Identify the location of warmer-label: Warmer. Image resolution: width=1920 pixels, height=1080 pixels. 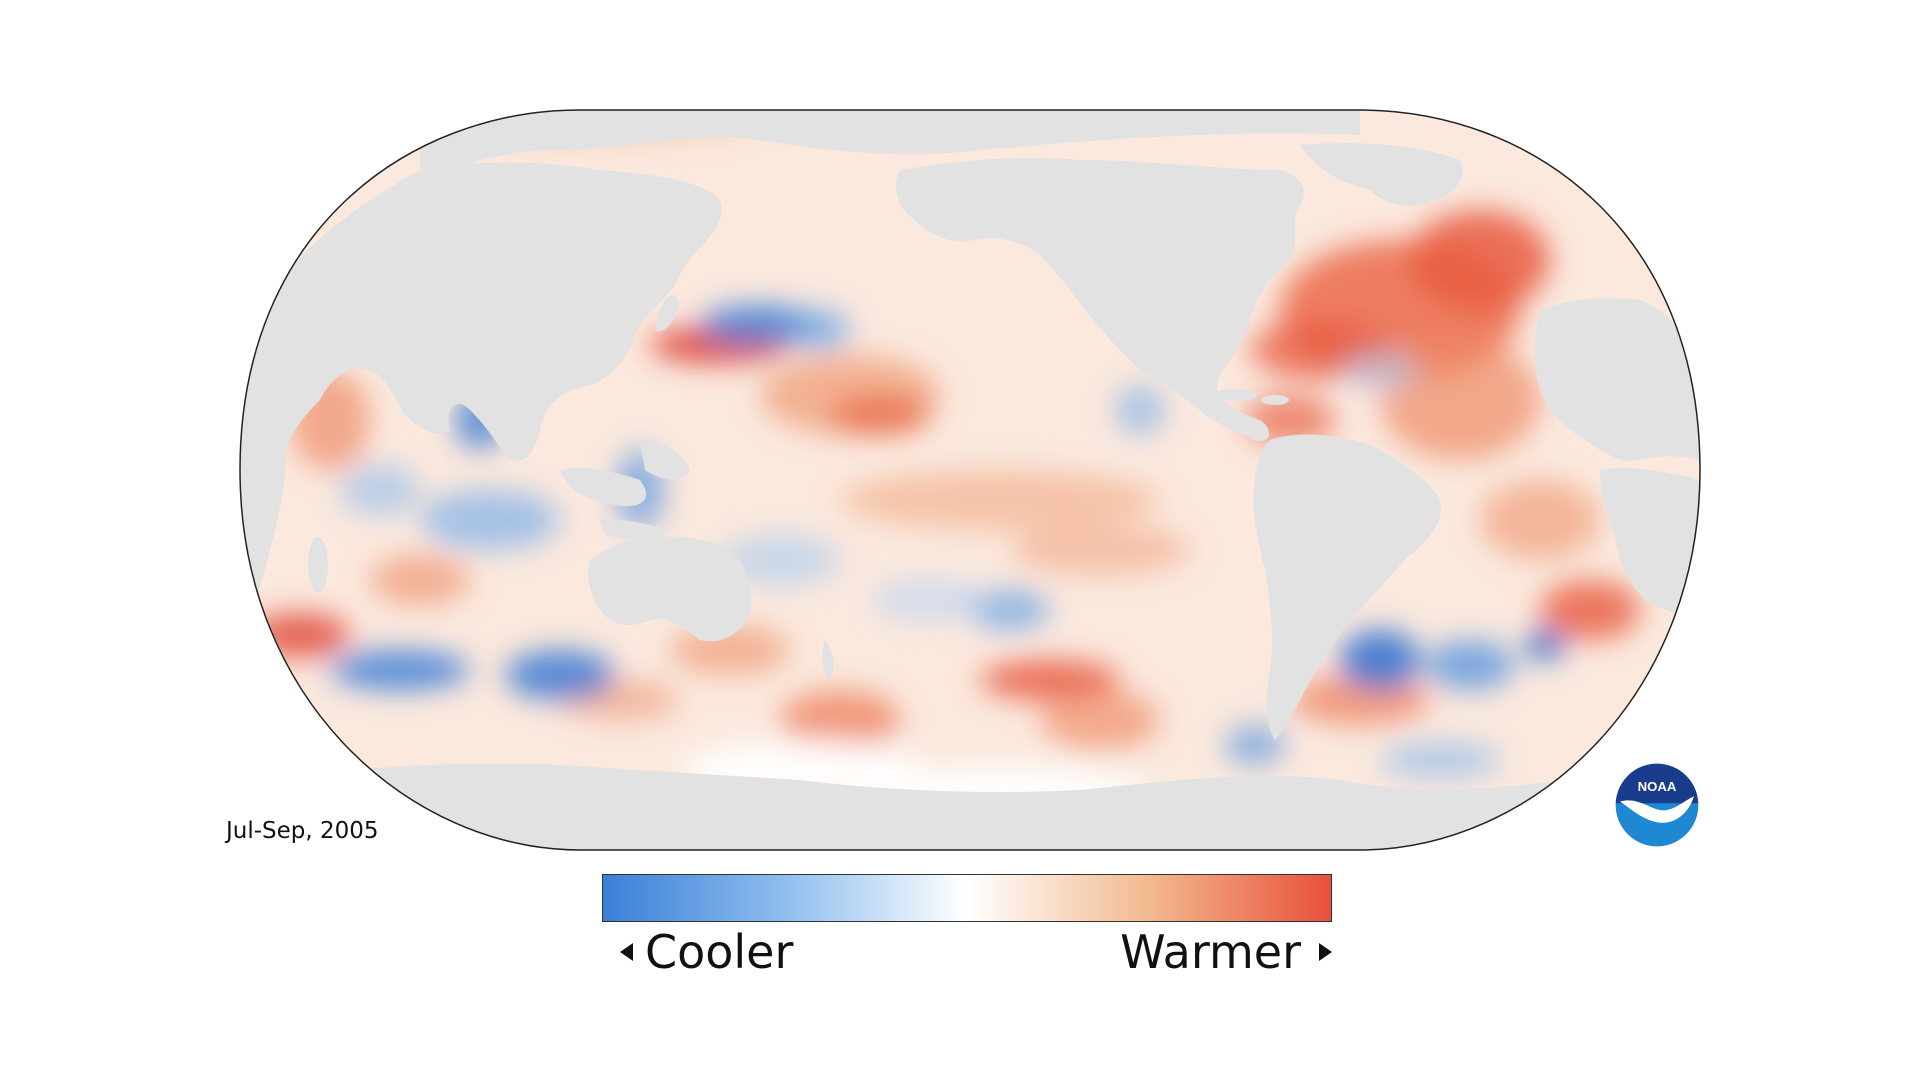
(1210, 952).